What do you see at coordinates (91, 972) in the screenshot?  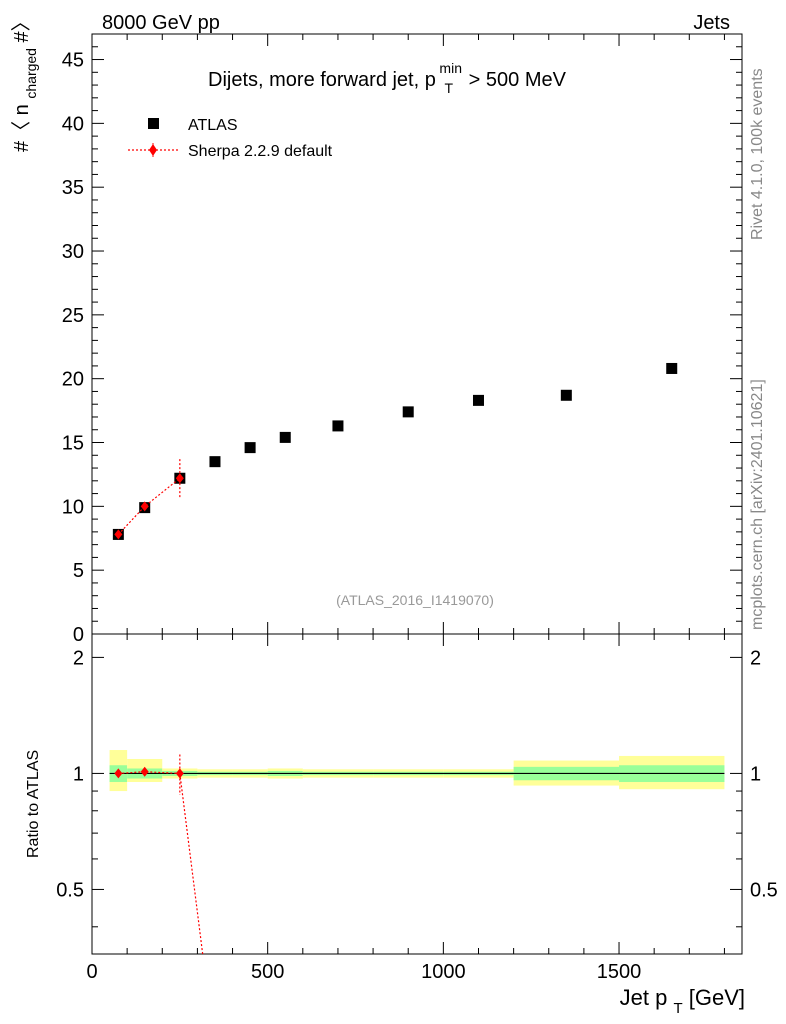 I see `x-tick-label: 0` at bounding box center [91, 972].